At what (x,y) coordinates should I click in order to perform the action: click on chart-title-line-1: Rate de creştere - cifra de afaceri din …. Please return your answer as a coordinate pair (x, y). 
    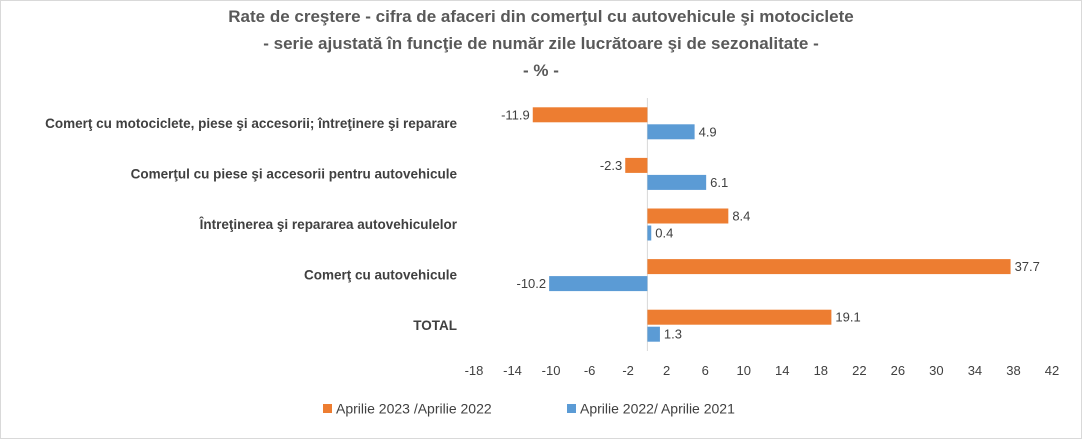
    Looking at the image, I should click on (541, 16).